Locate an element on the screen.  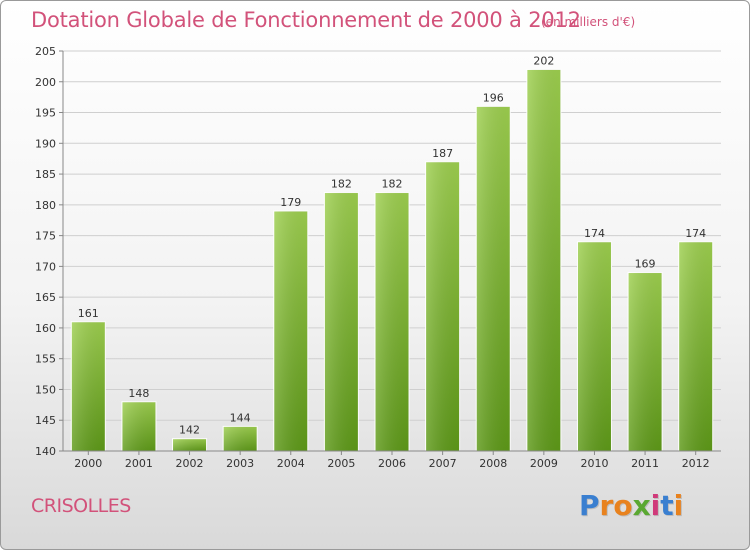
y-tick-label: 155 is located at coordinates (45, 359).